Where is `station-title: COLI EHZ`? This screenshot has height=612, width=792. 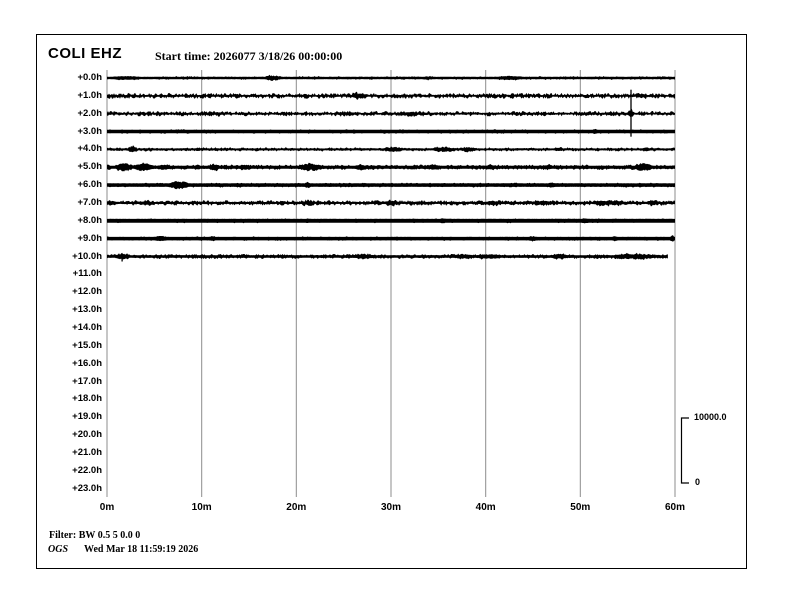
station-title: COLI EHZ is located at coordinates (85, 53).